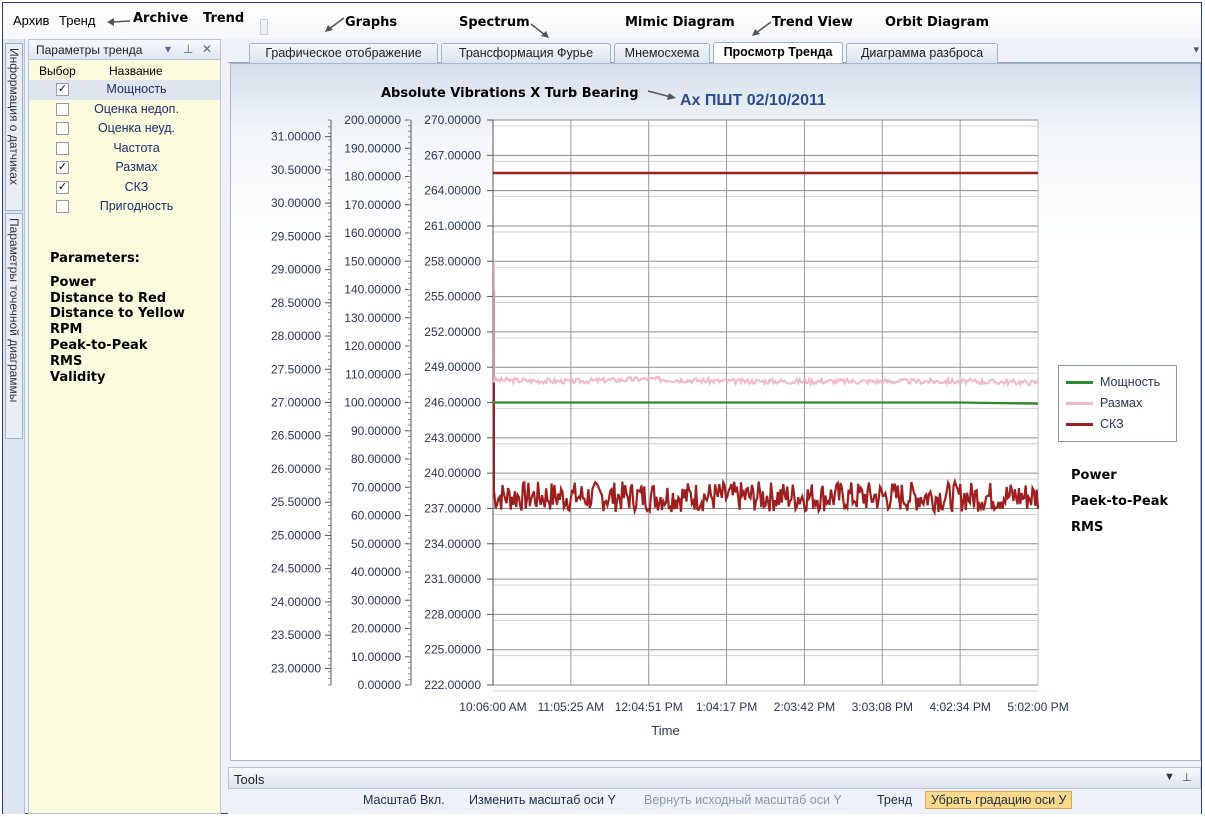  What do you see at coordinates (136, 71) in the screenshot?
I see `column-name: Название` at bounding box center [136, 71].